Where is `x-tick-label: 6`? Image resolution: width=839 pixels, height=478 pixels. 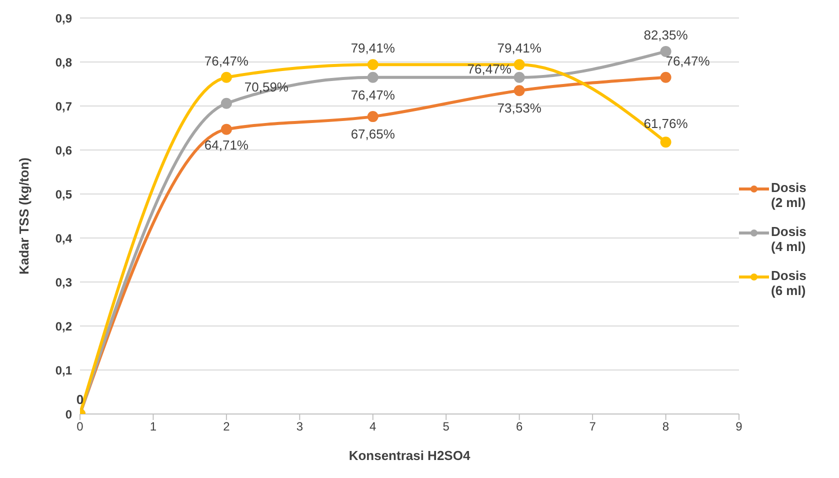
x-tick-label: 6 is located at coordinates (519, 427).